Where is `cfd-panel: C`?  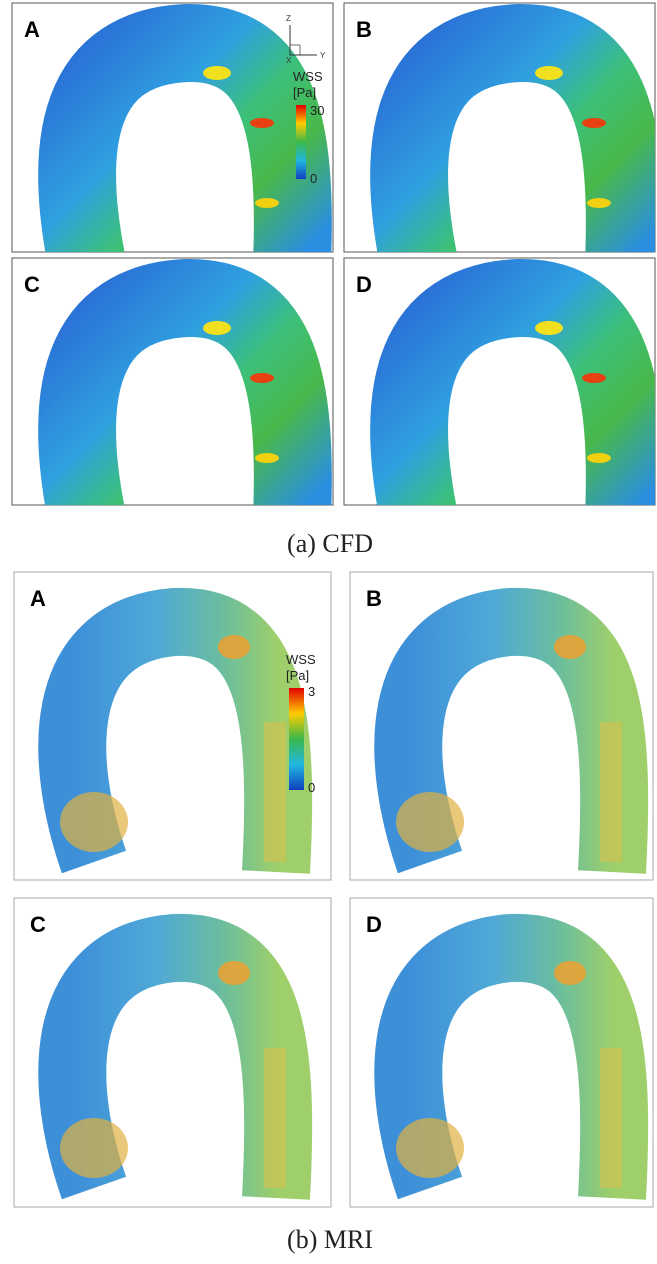
cfd-panel: C is located at coordinates (172, 381).